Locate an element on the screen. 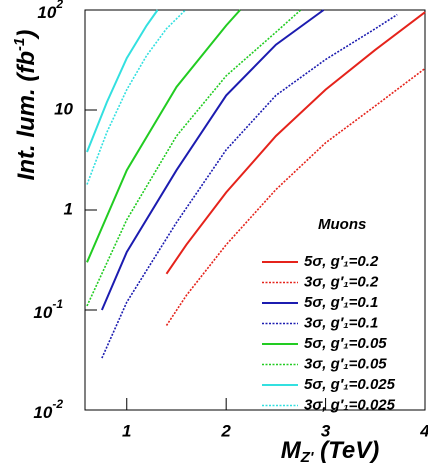 This screenshot has height=469, width=428. legend-title: Muons is located at coordinates (342, 224).